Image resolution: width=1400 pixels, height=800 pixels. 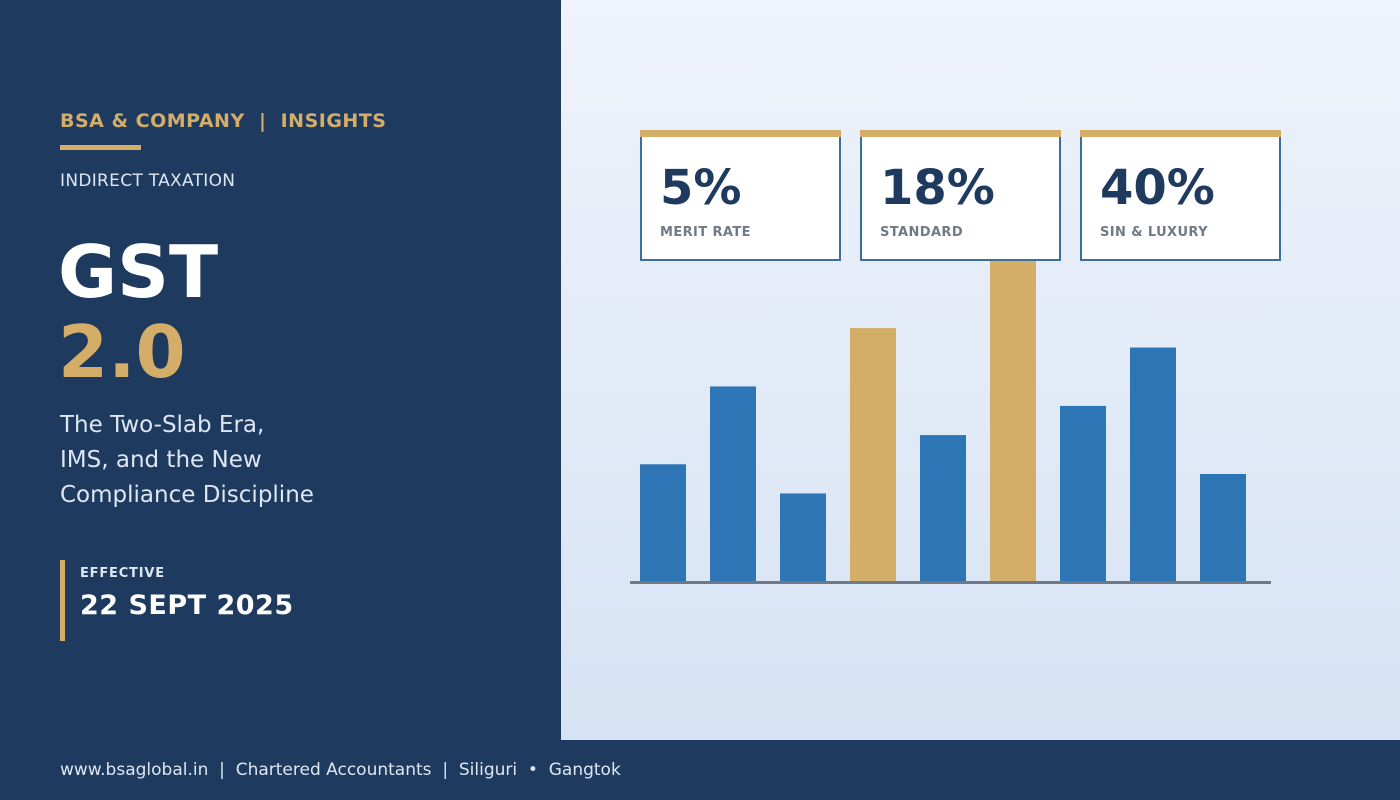 I want to click on subtitle-line: Compliance Discipline, so click(x=187, y=495).